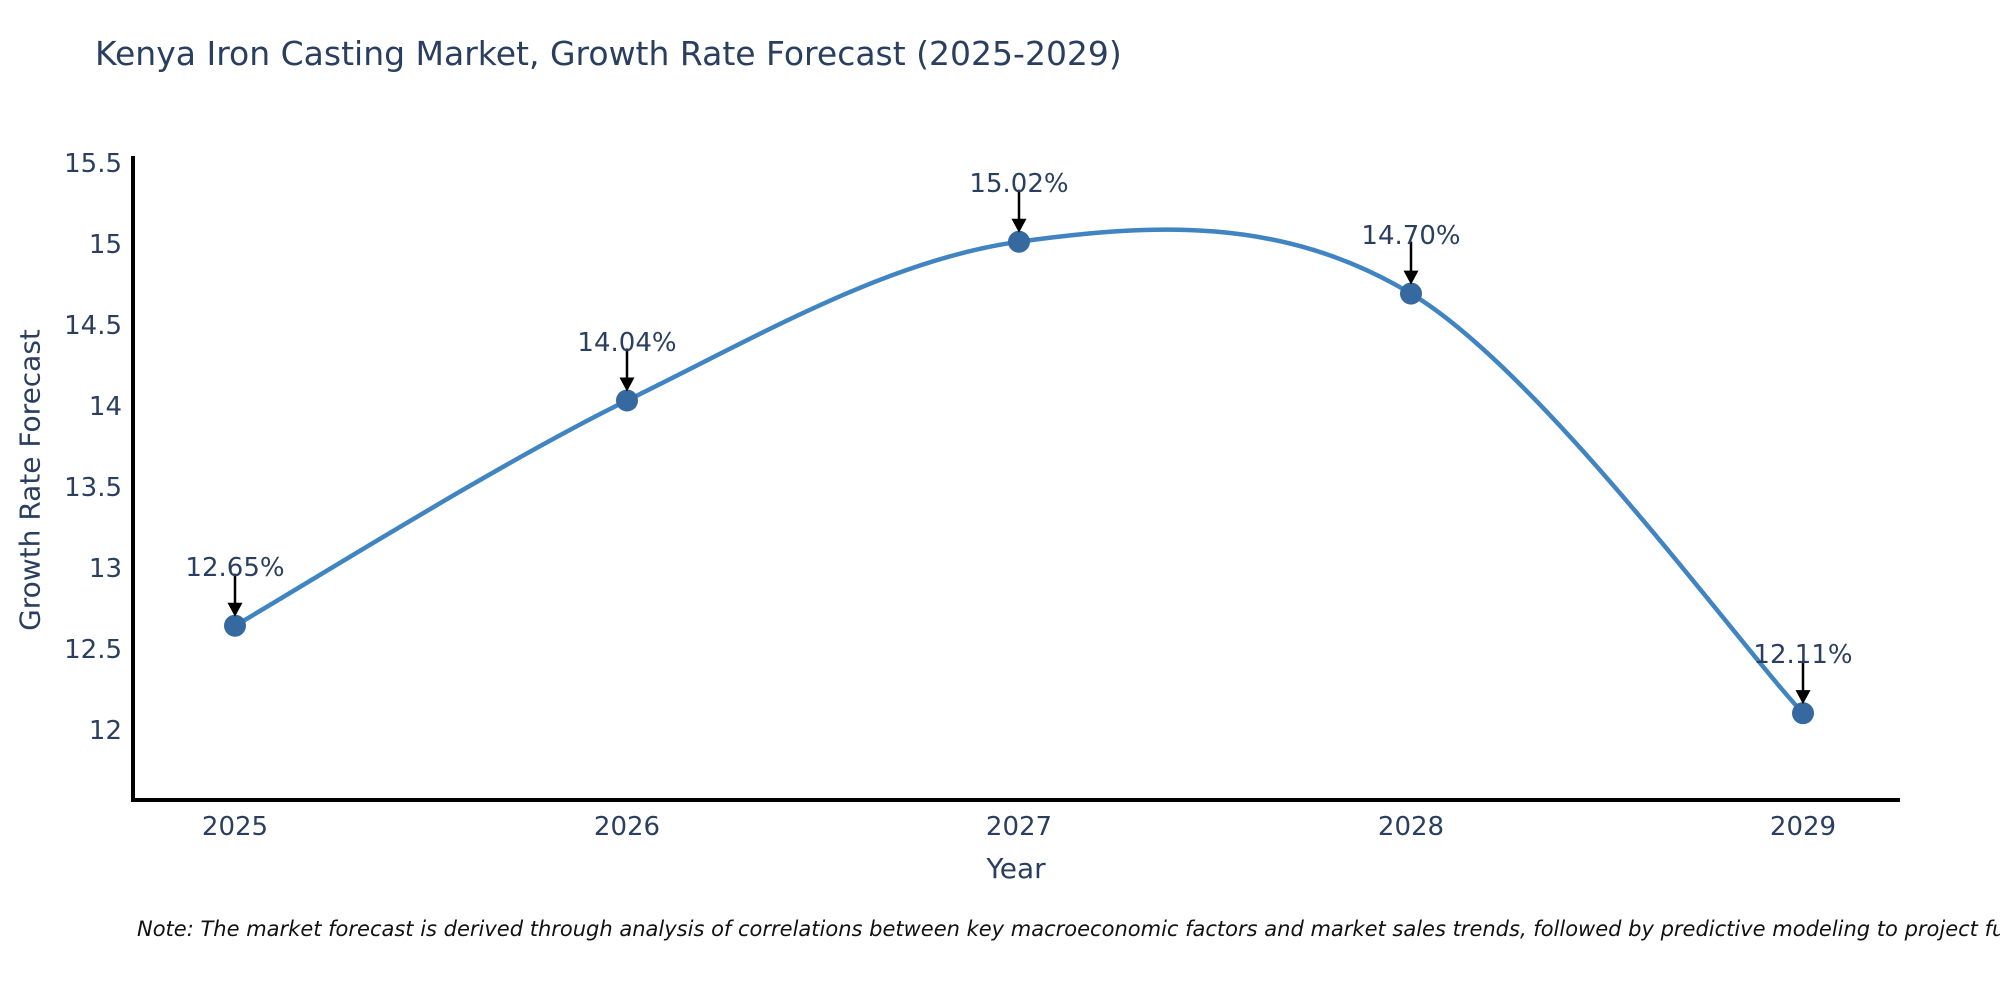 This screenshot has height=1000, width=2000. I want to click on y-tick-label: 13, so click(105, 569).